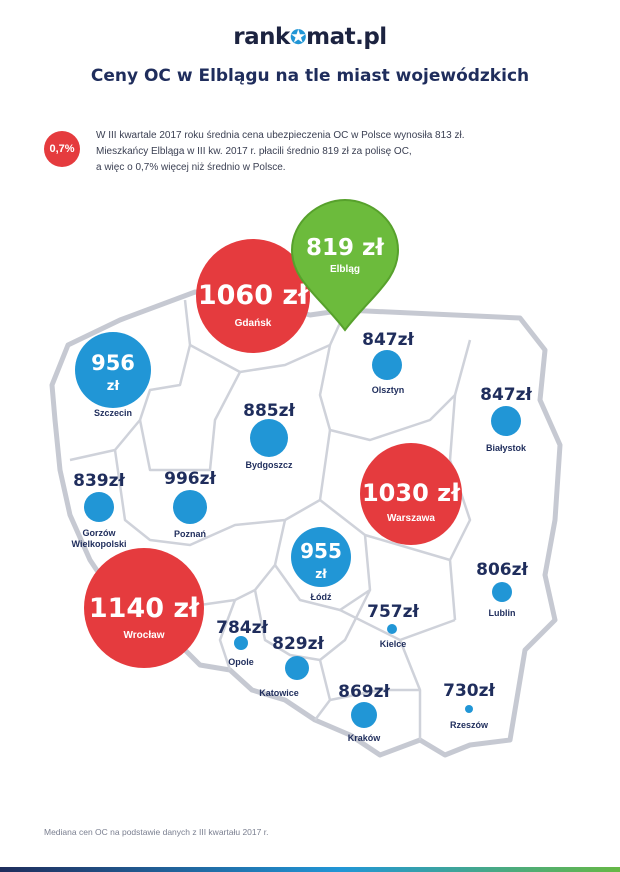 This screenshot has height=872, width=620. What do you see at coordinates (345, 248) in the screenshot?
I see `elblag-price: 819 zł` at bounding box center [345, 248].